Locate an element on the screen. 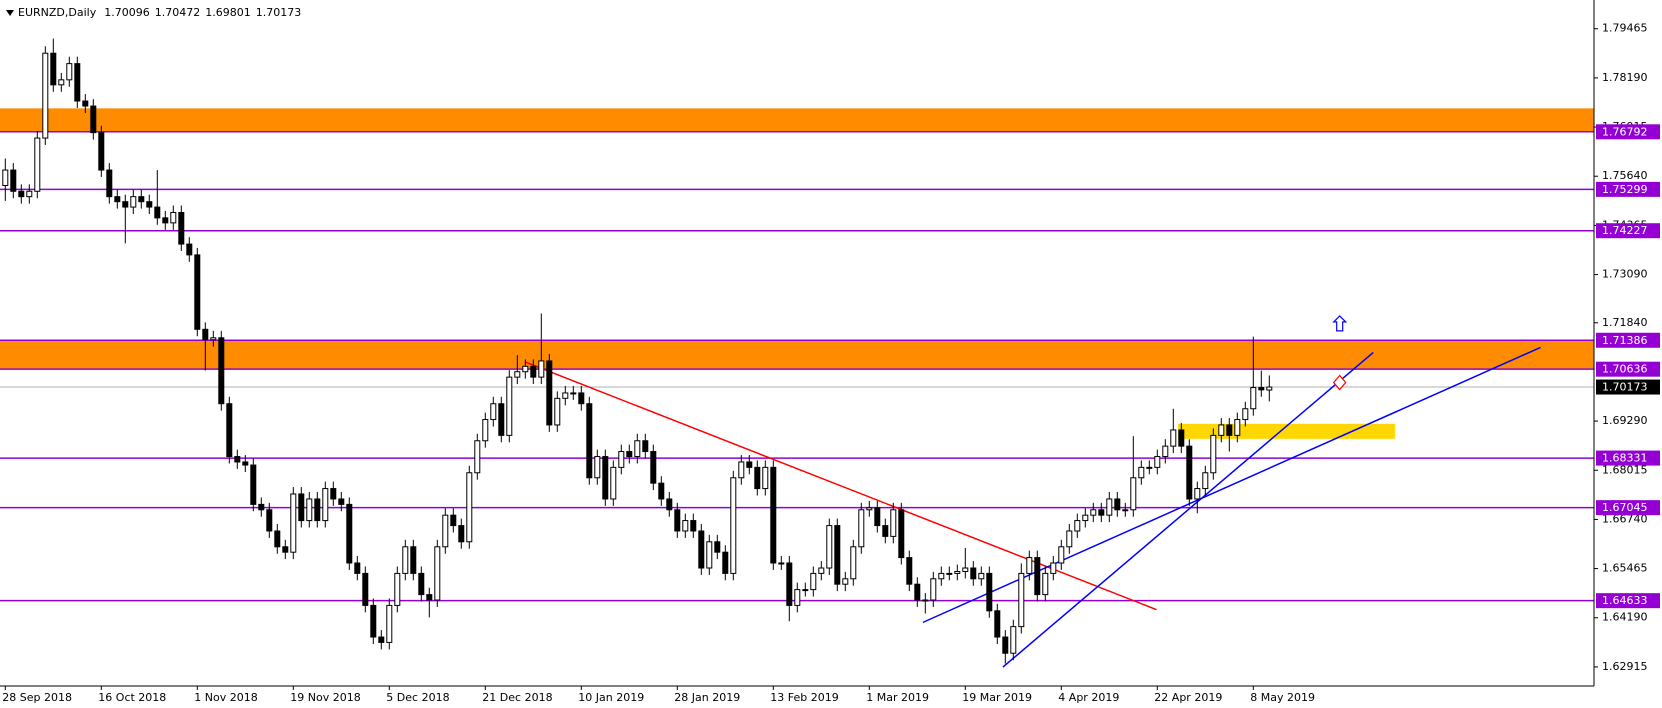 This screenshot has width=1662, height=708. price-label: 1.70173 is located at coordinates (1625, 387).